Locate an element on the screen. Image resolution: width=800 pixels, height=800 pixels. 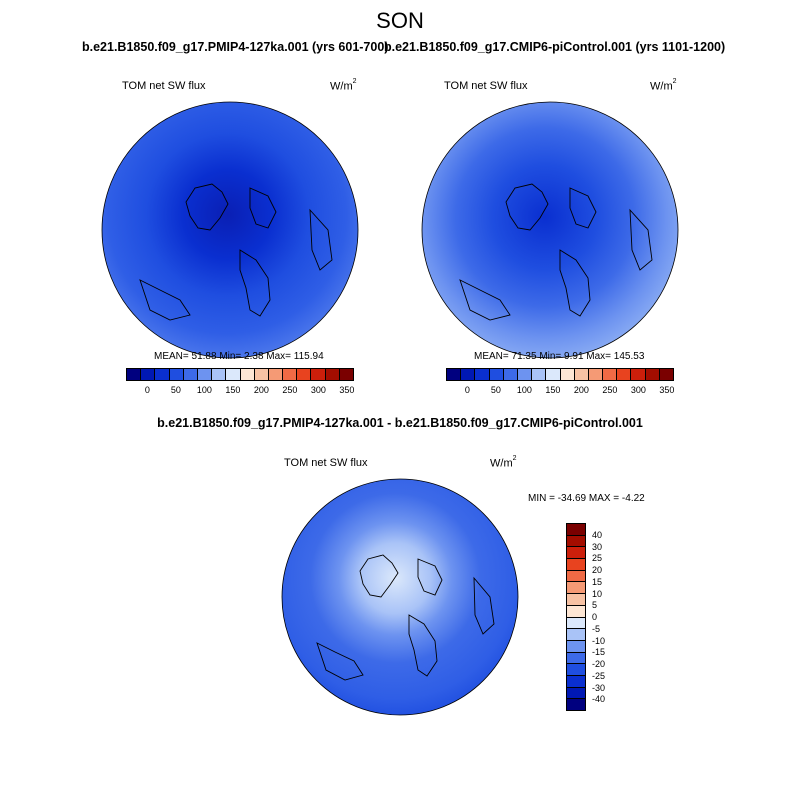
difference-variable: TOM net SW flux is located at coordinates (326, 463).